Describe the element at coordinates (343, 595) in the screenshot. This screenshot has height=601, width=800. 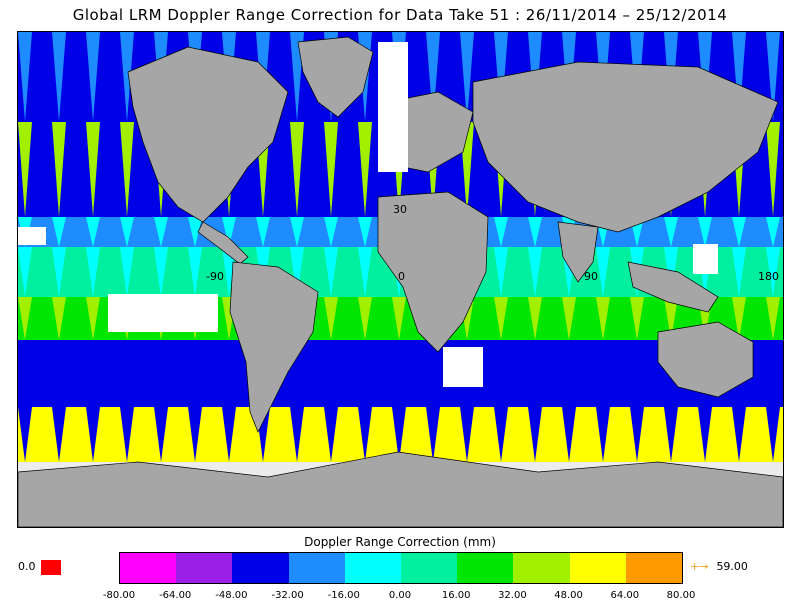
I see `colorbar-tick-label: -16.00` at that location.